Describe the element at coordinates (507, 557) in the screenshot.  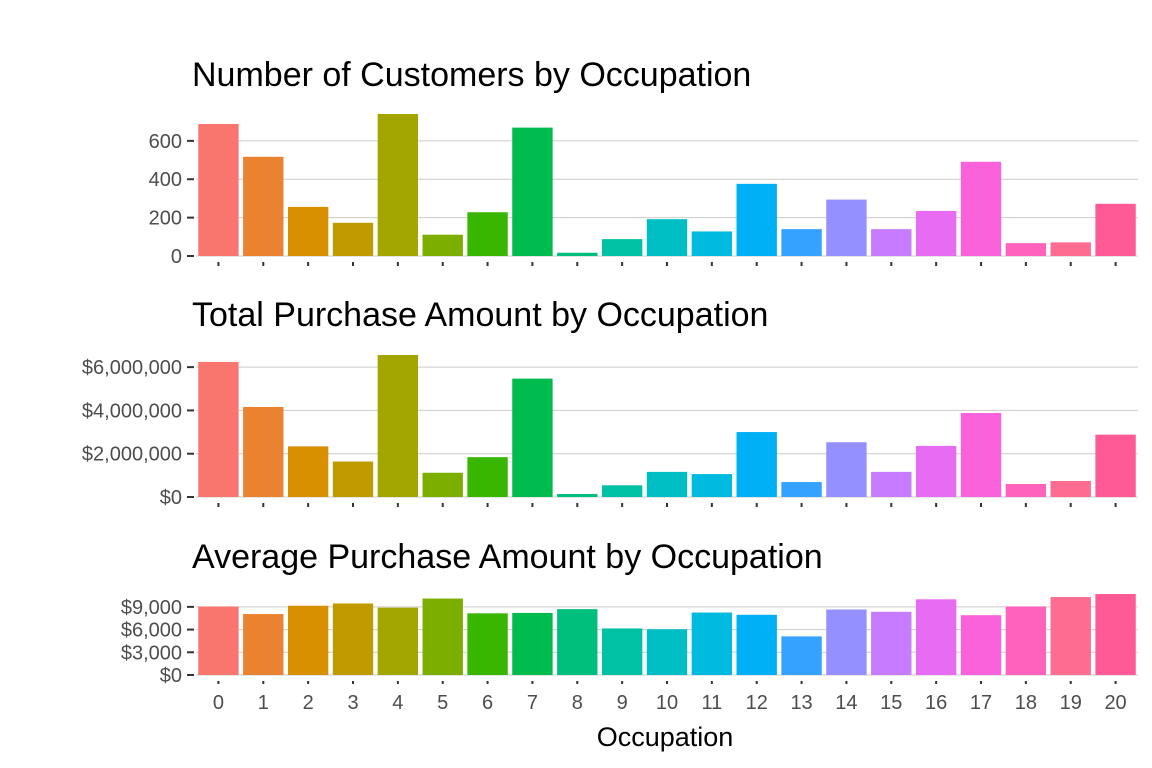
I see `chart-title: Average Purchase Amount by Occupation` at that location.